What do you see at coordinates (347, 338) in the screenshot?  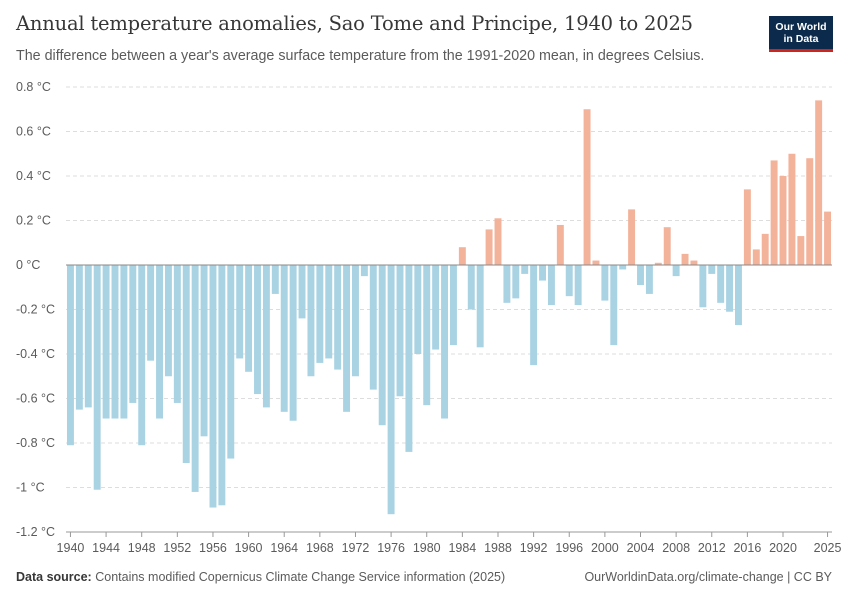 I see `bar-1971` at bounding box center [347, 338].